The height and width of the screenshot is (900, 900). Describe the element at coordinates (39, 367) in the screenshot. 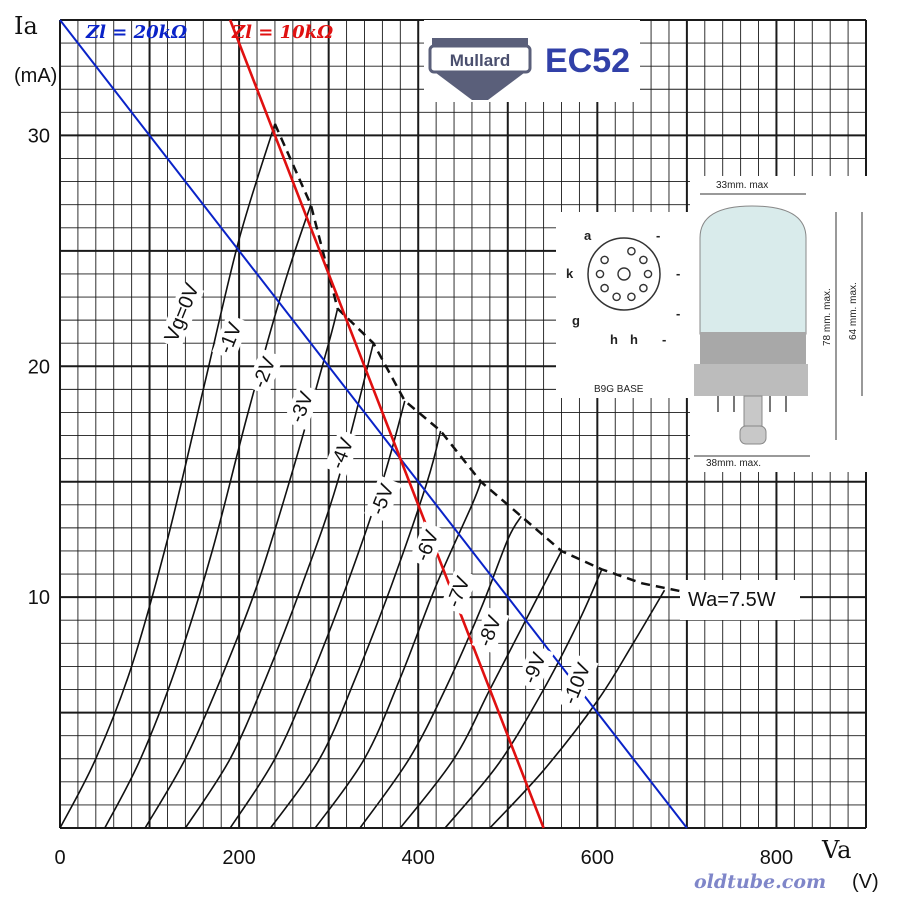

I see `y-tick-label: 20` at that location.